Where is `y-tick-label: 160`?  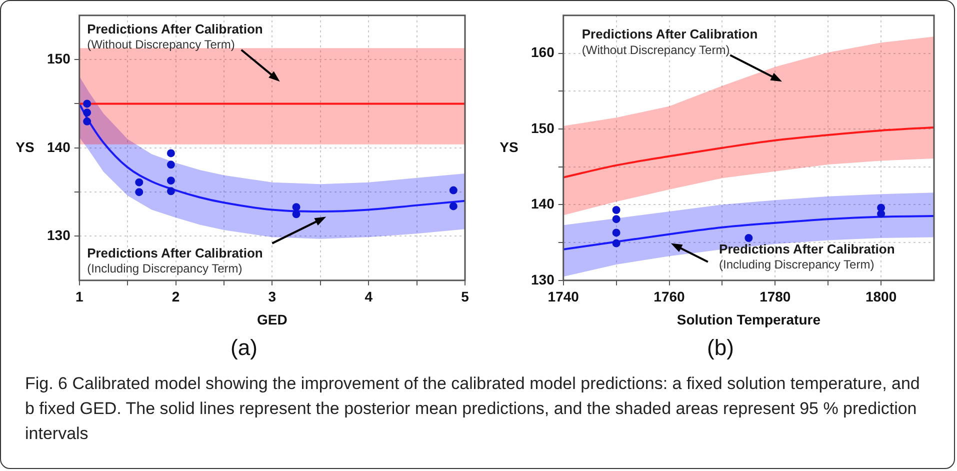
y-tick-label: 160 is located at coordinates (543, 52).